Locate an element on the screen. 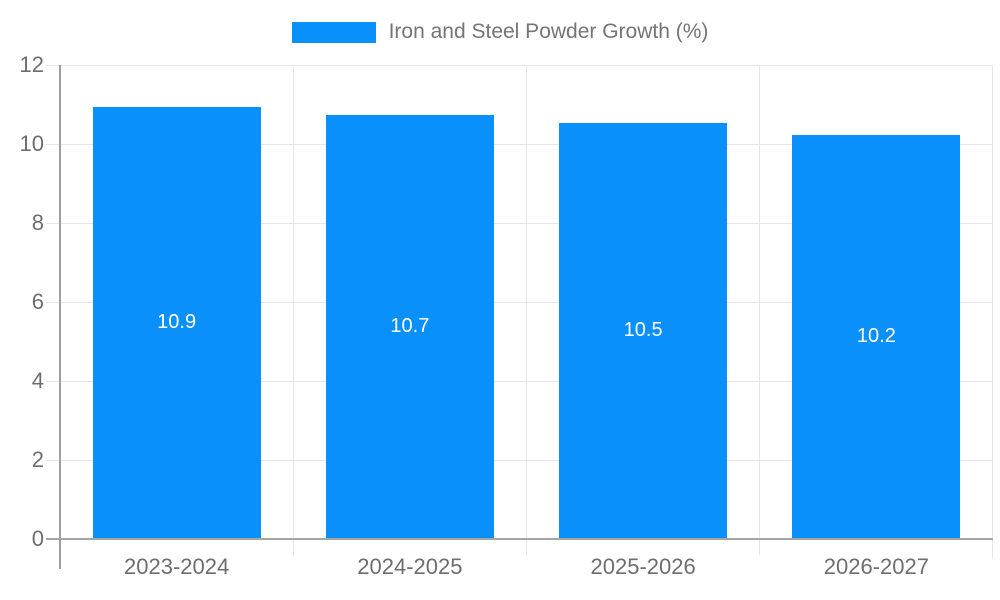 The width and height of the screenshot is (1000, 600). y-axis-tick-label: 8 is located at coordinates (37, 222).